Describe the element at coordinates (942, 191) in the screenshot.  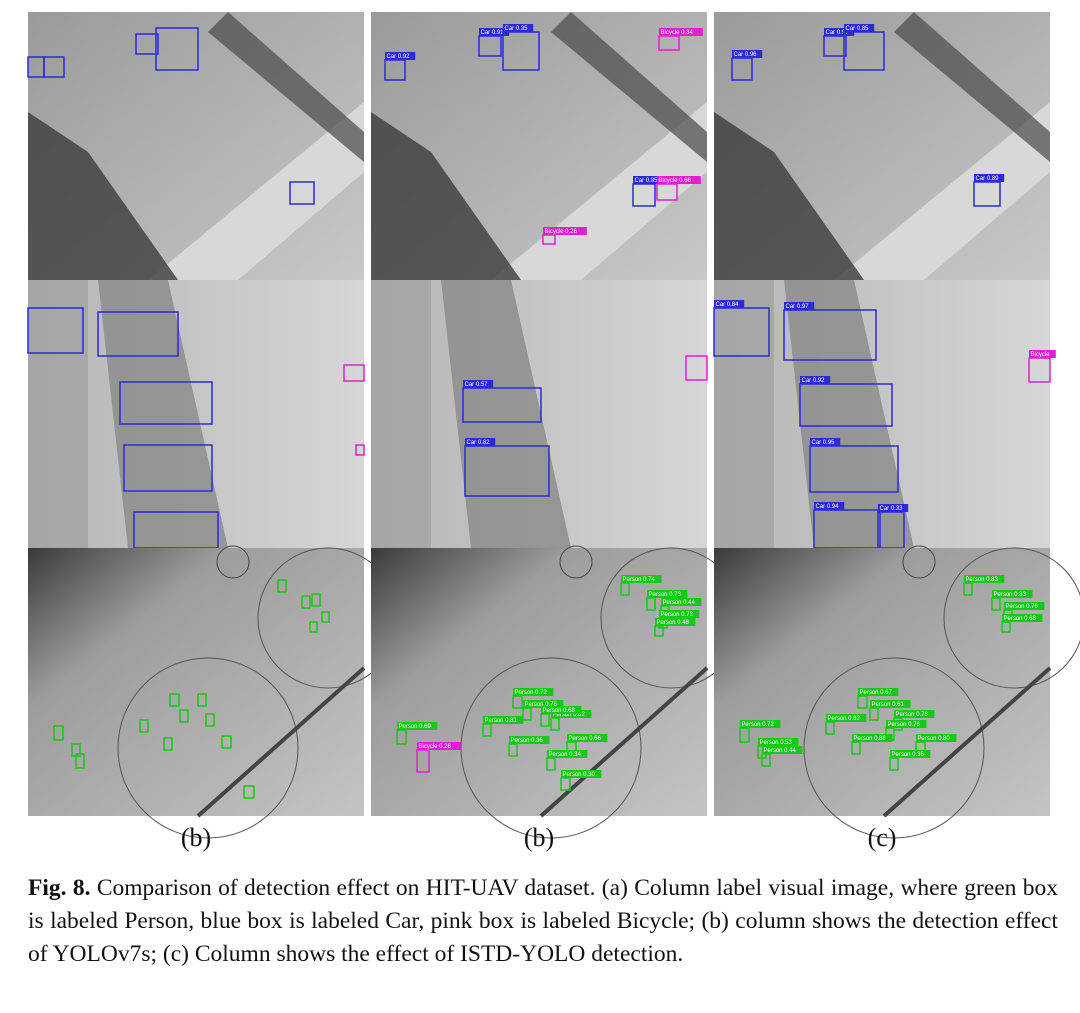
I see `road-strip` at that location.